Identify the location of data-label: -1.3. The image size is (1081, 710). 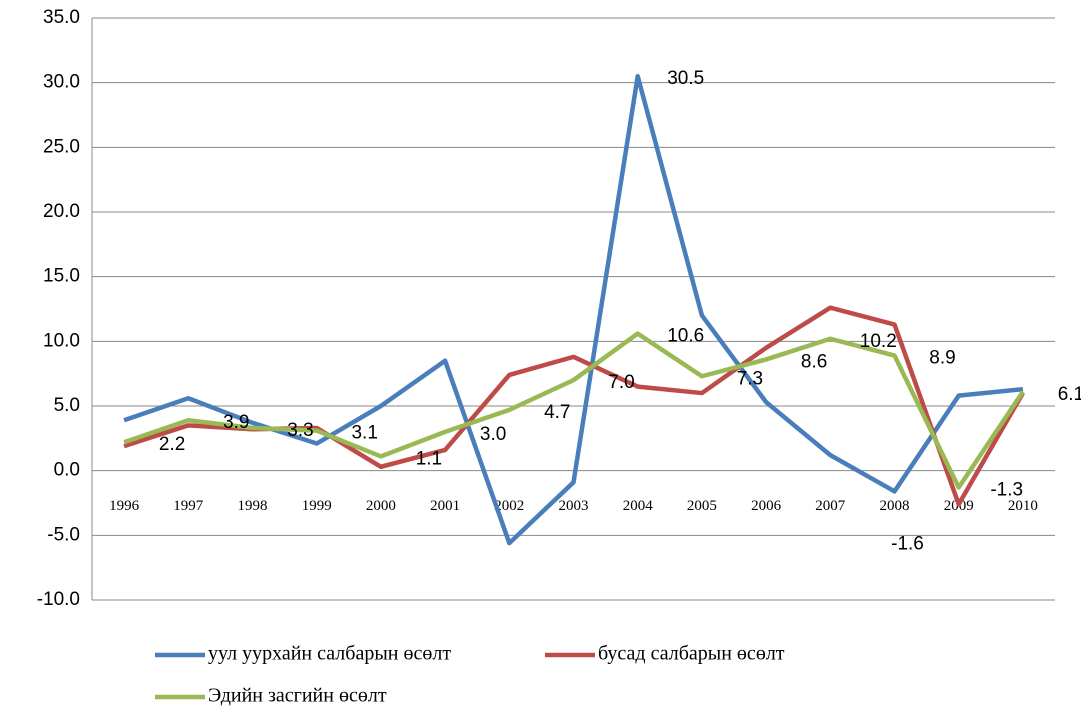
(1006, 489).